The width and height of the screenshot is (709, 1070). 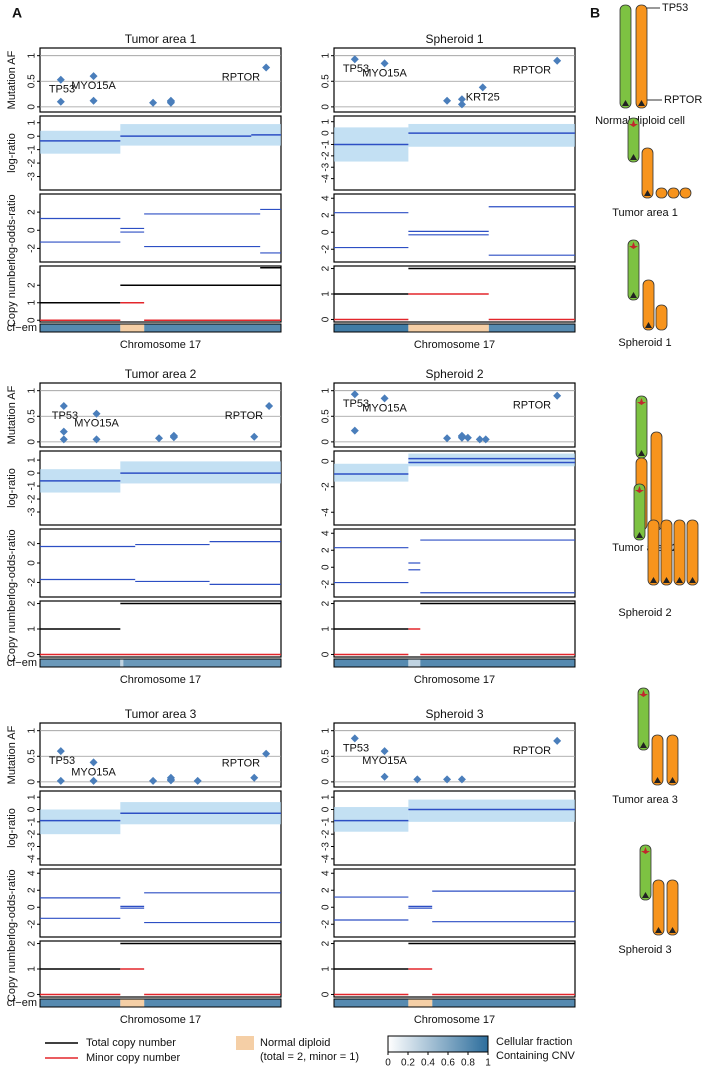 What do you see at coordinates (22, 663) in the screenshot?
I see `cf-label: cf−em` at bounding box center [22, 663].